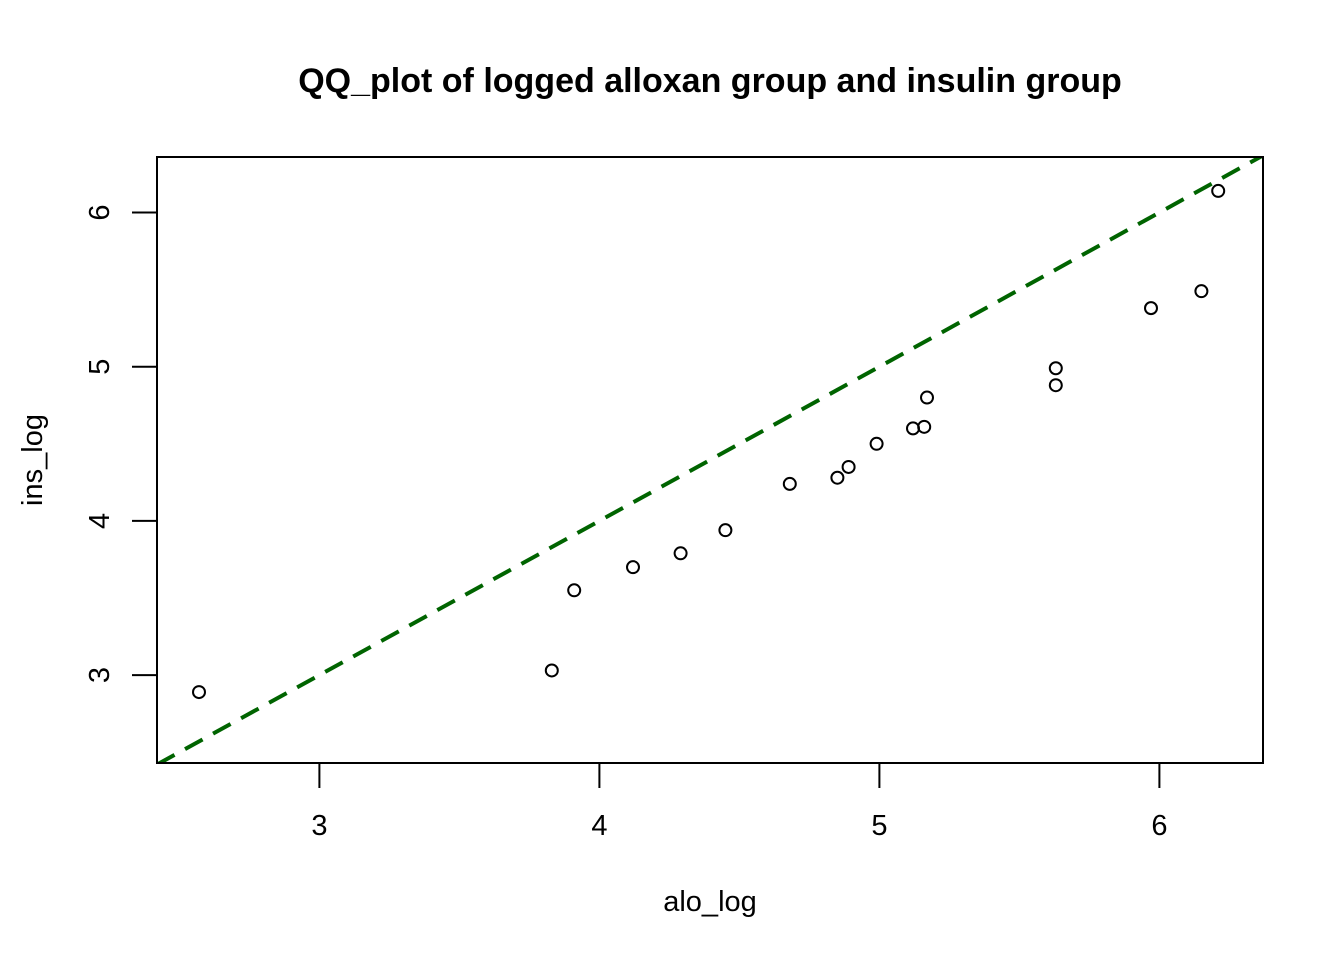 This screenshot has width=1344, height=960. What do you see at coordinates (100, 212) in the screenshot?
I see `y-tick-label: 6` at bounding box center [100, 212].